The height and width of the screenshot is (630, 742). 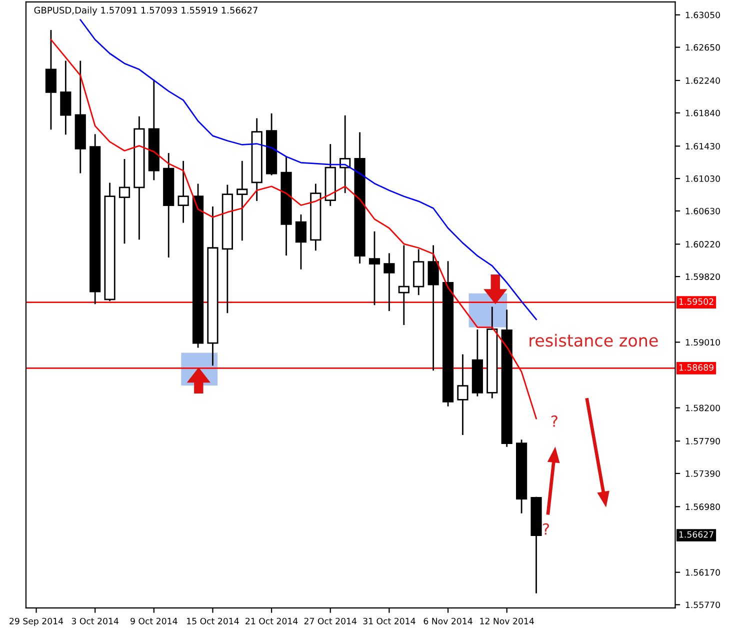 I want to click on y-tick-label: 1.62650, so click(x=703, y=47).